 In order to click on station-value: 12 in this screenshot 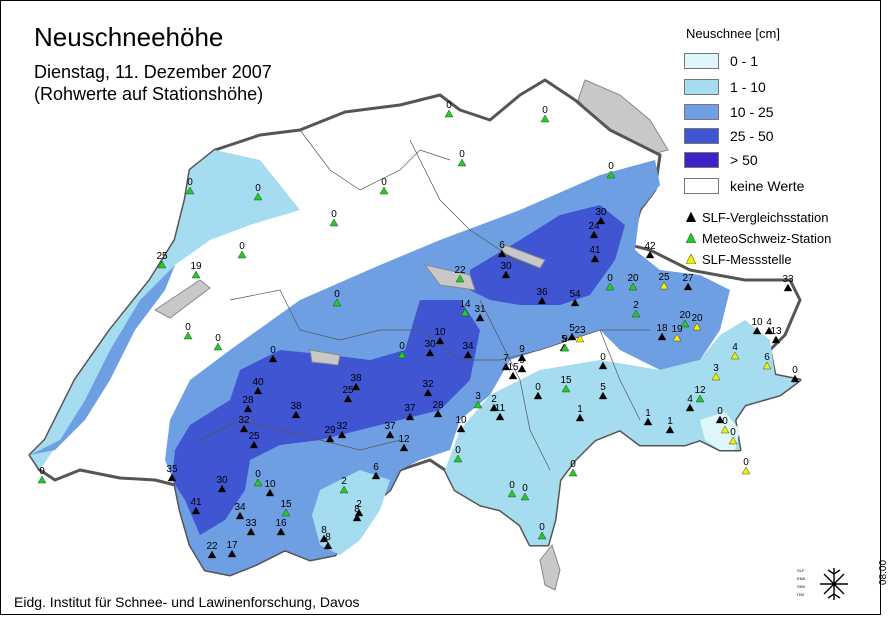, I will do `click(404, 439)`.